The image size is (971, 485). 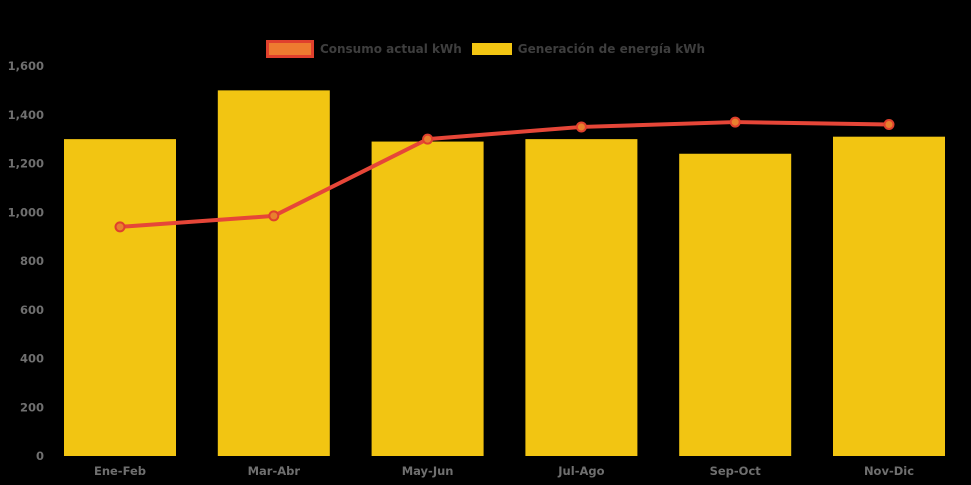 What do you see at coordinates (735, 122) in the screenshot?
I see `line-point-sep-oct` at bounding box center [735, 122].